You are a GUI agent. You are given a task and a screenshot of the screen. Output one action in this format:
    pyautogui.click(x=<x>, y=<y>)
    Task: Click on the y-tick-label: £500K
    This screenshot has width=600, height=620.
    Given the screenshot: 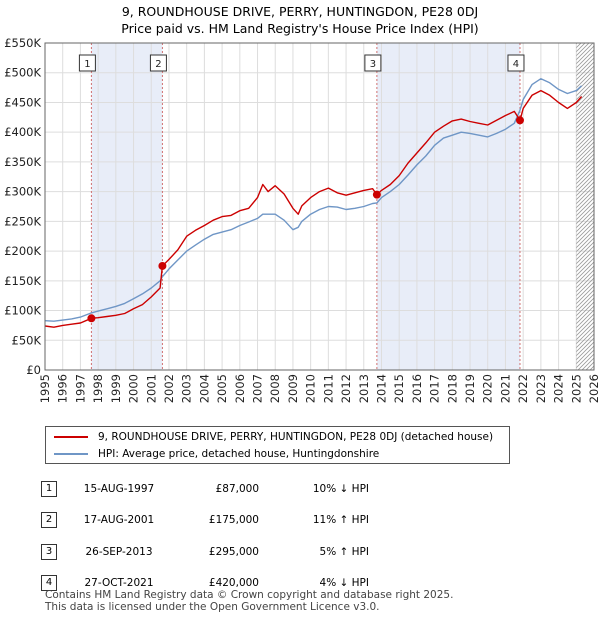 What is the action you would take?
    pyautogui.click(x=22, y=73)
    